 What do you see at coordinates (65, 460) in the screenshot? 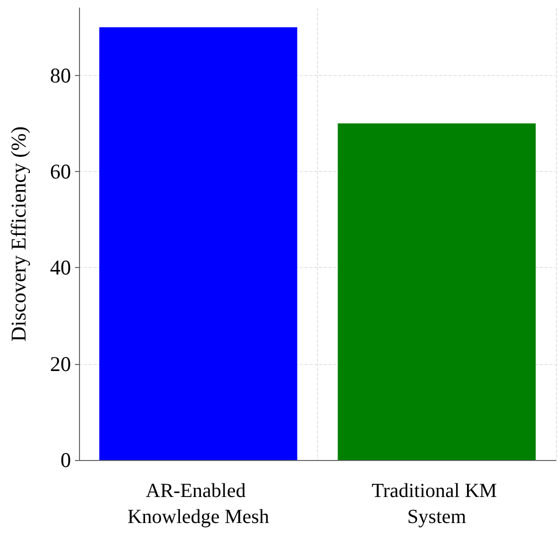
I see `y-tick-label: 0` at bounding box center [65, 460].